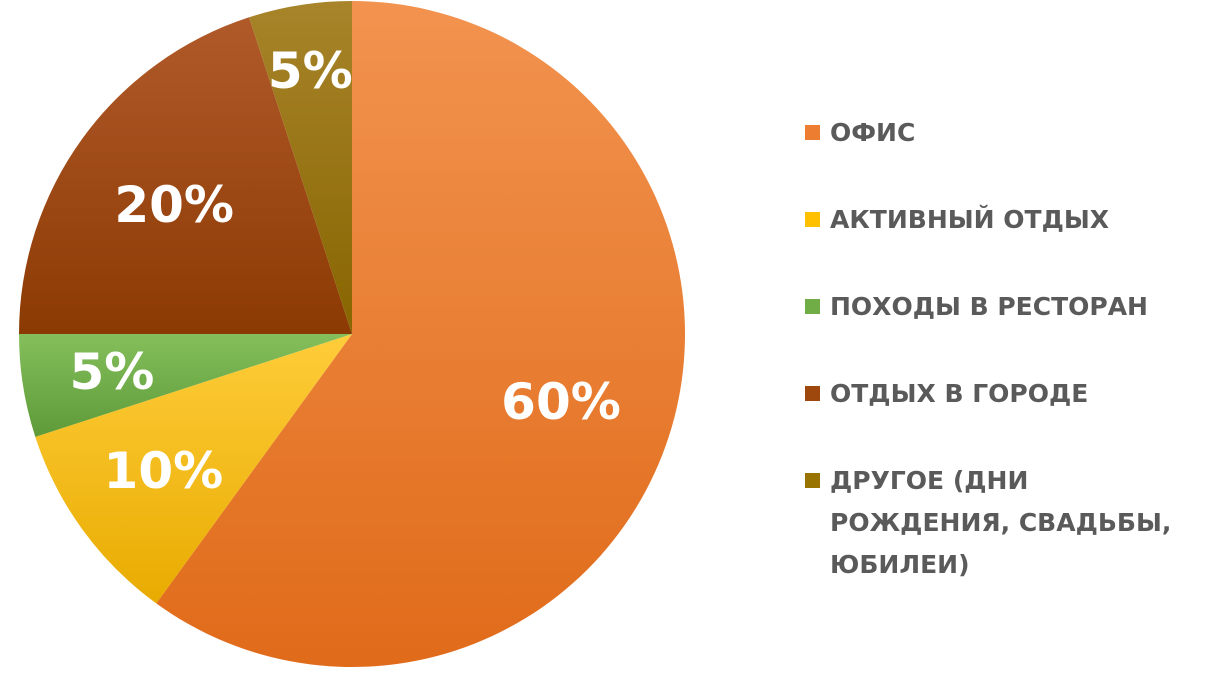 This screenshot has height=679, width=1222. What do you see at coordinates (174, 205) in the screenshot?
I see `data-label-city-rest: 20%` at bounding box center [174, 205].